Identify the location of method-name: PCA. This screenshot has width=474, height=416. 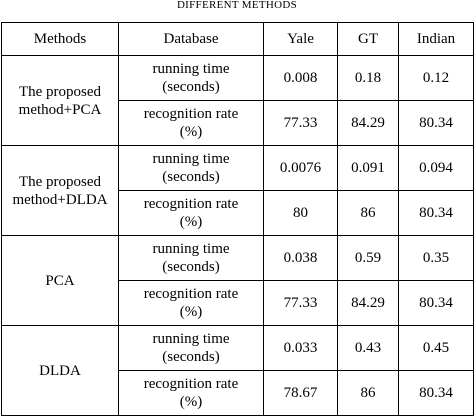
(60, 280).